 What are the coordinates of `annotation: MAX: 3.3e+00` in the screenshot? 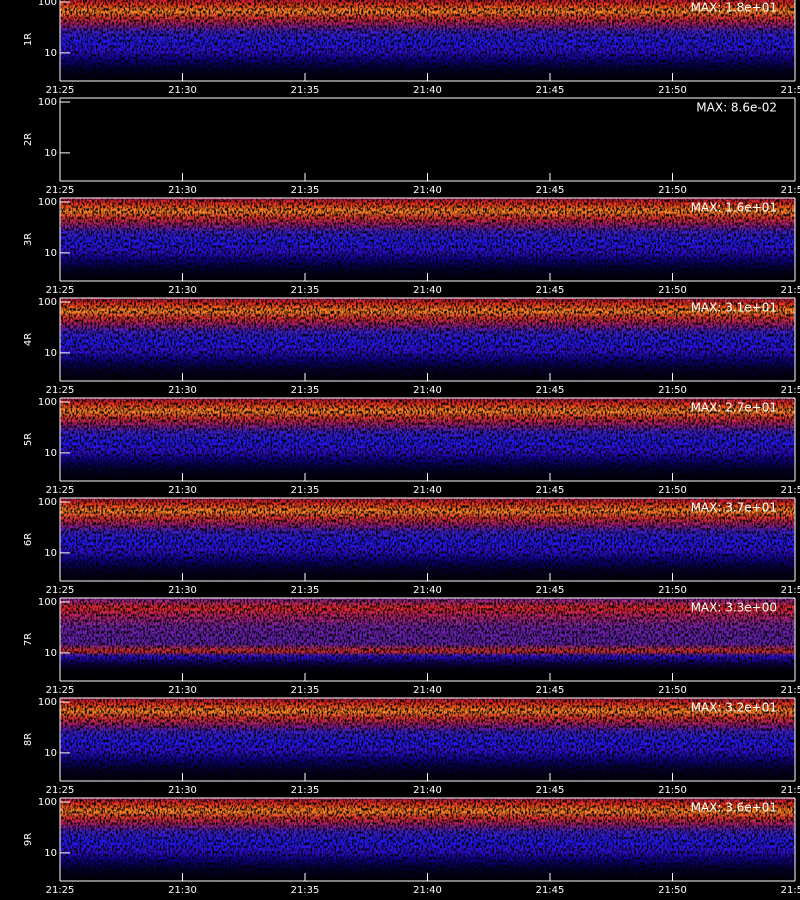 It's located at (734, 608).